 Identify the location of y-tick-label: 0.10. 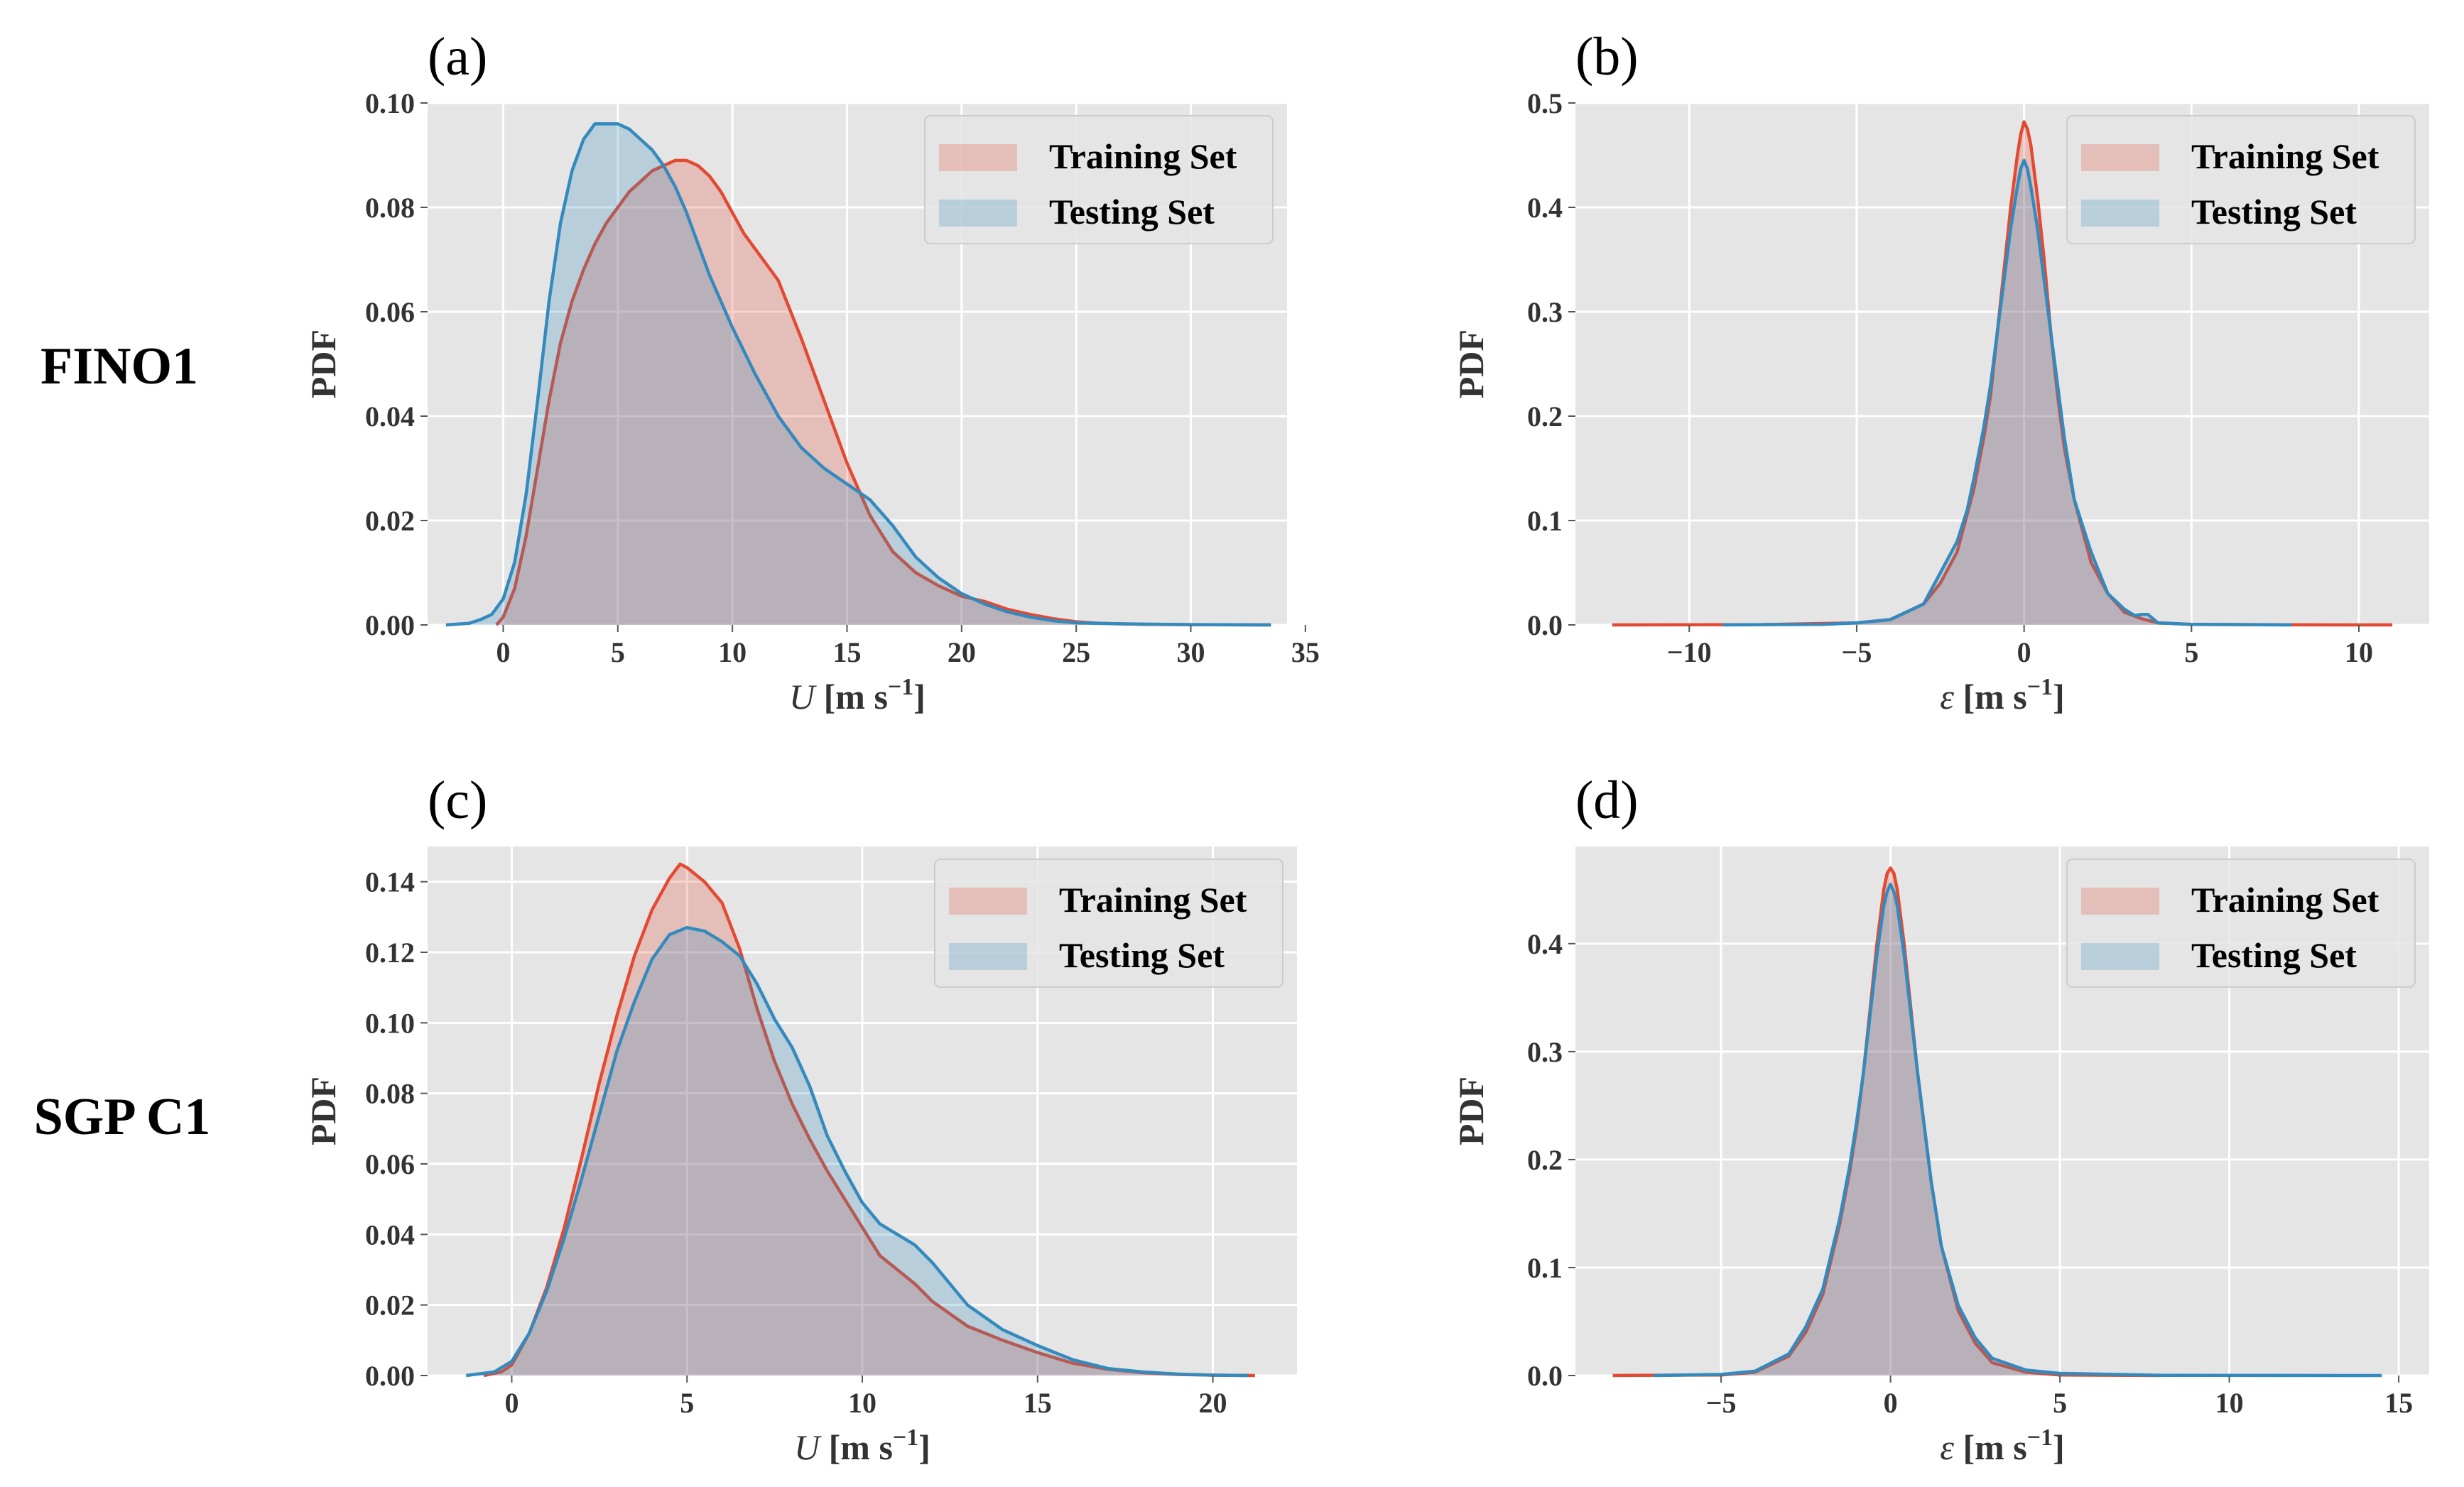
(390, 1023).